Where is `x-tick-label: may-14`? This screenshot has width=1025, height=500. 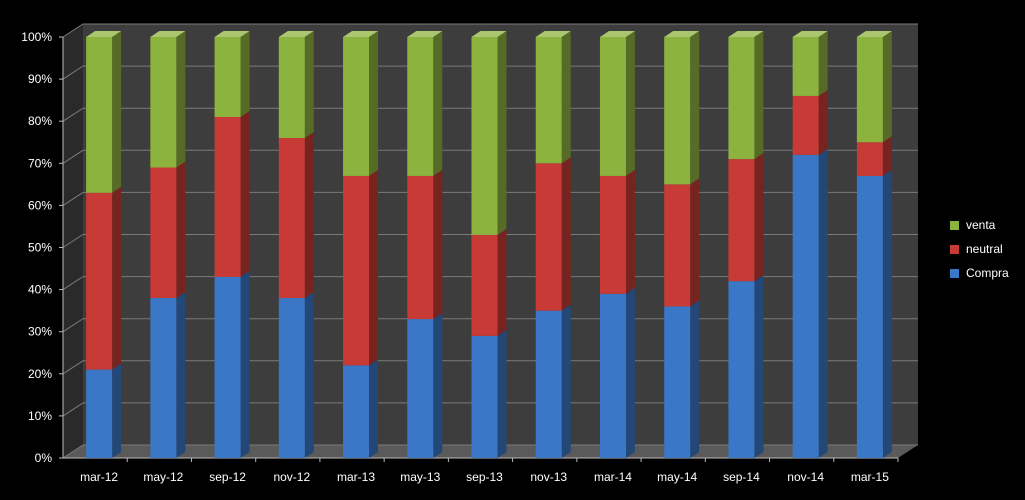
x-tick-label: may-14 is located at coordinates (677, 477).